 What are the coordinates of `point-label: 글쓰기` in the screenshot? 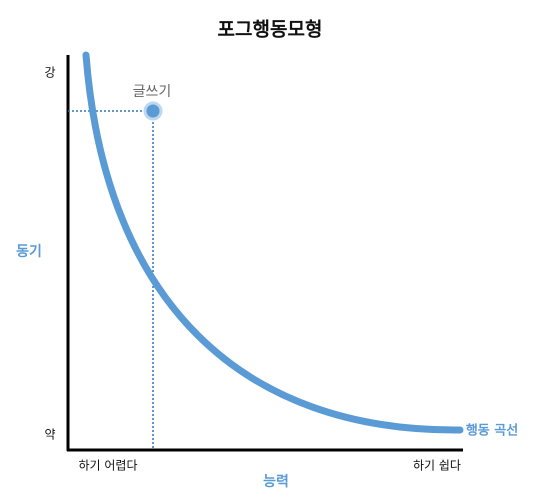 It's located at (152, 92).